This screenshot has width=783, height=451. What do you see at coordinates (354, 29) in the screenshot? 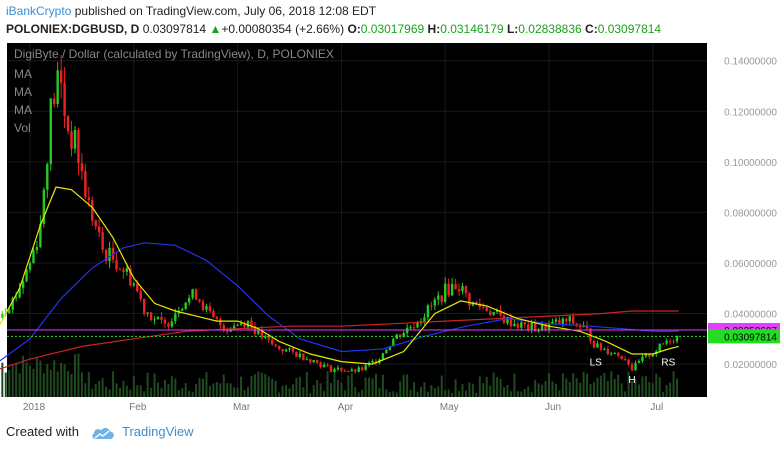
I see `open-label: O:` at bounding box center [354, 29].